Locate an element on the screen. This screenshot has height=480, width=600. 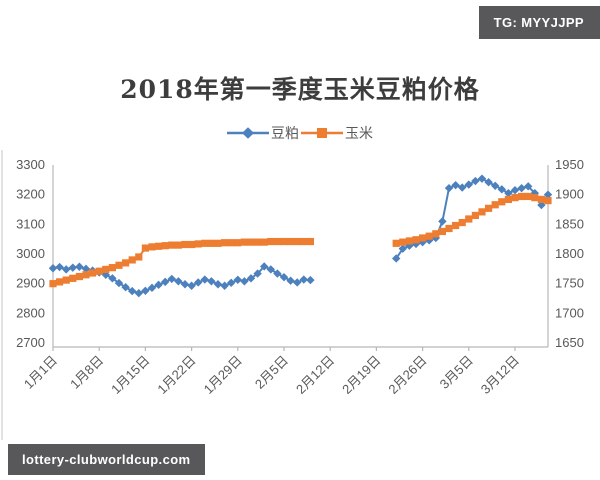
left-axis-tick-label: 2800 is located at coordinates (30, 312).